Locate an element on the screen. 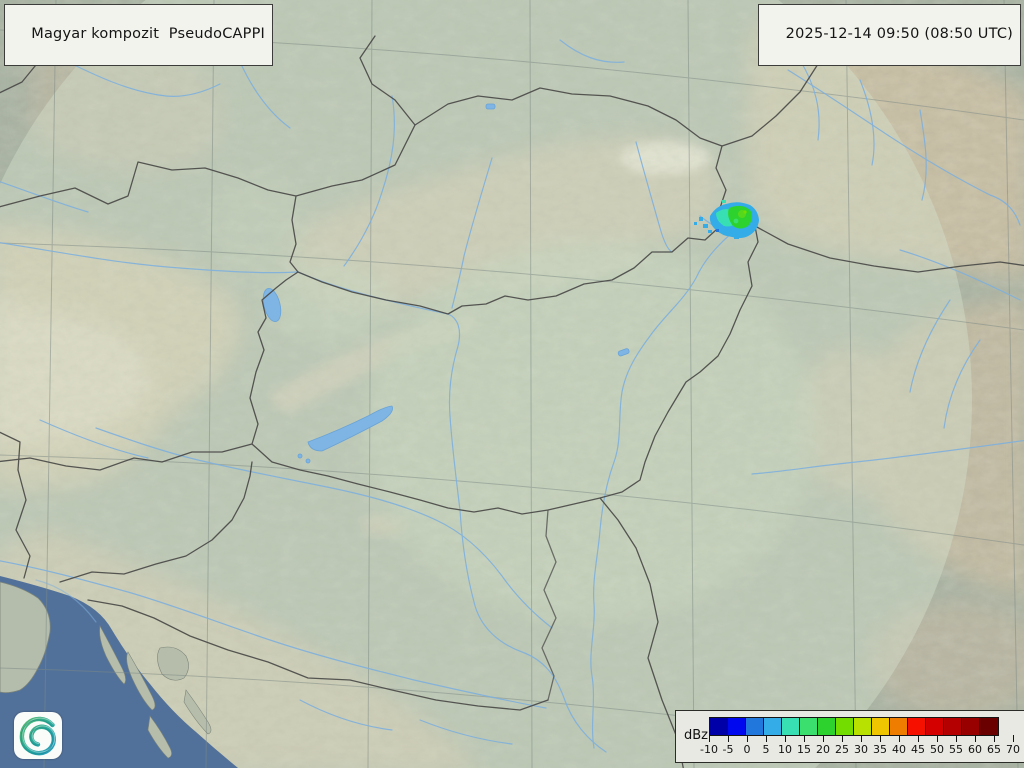  lake-ferto is located at coordinates (272, 305).